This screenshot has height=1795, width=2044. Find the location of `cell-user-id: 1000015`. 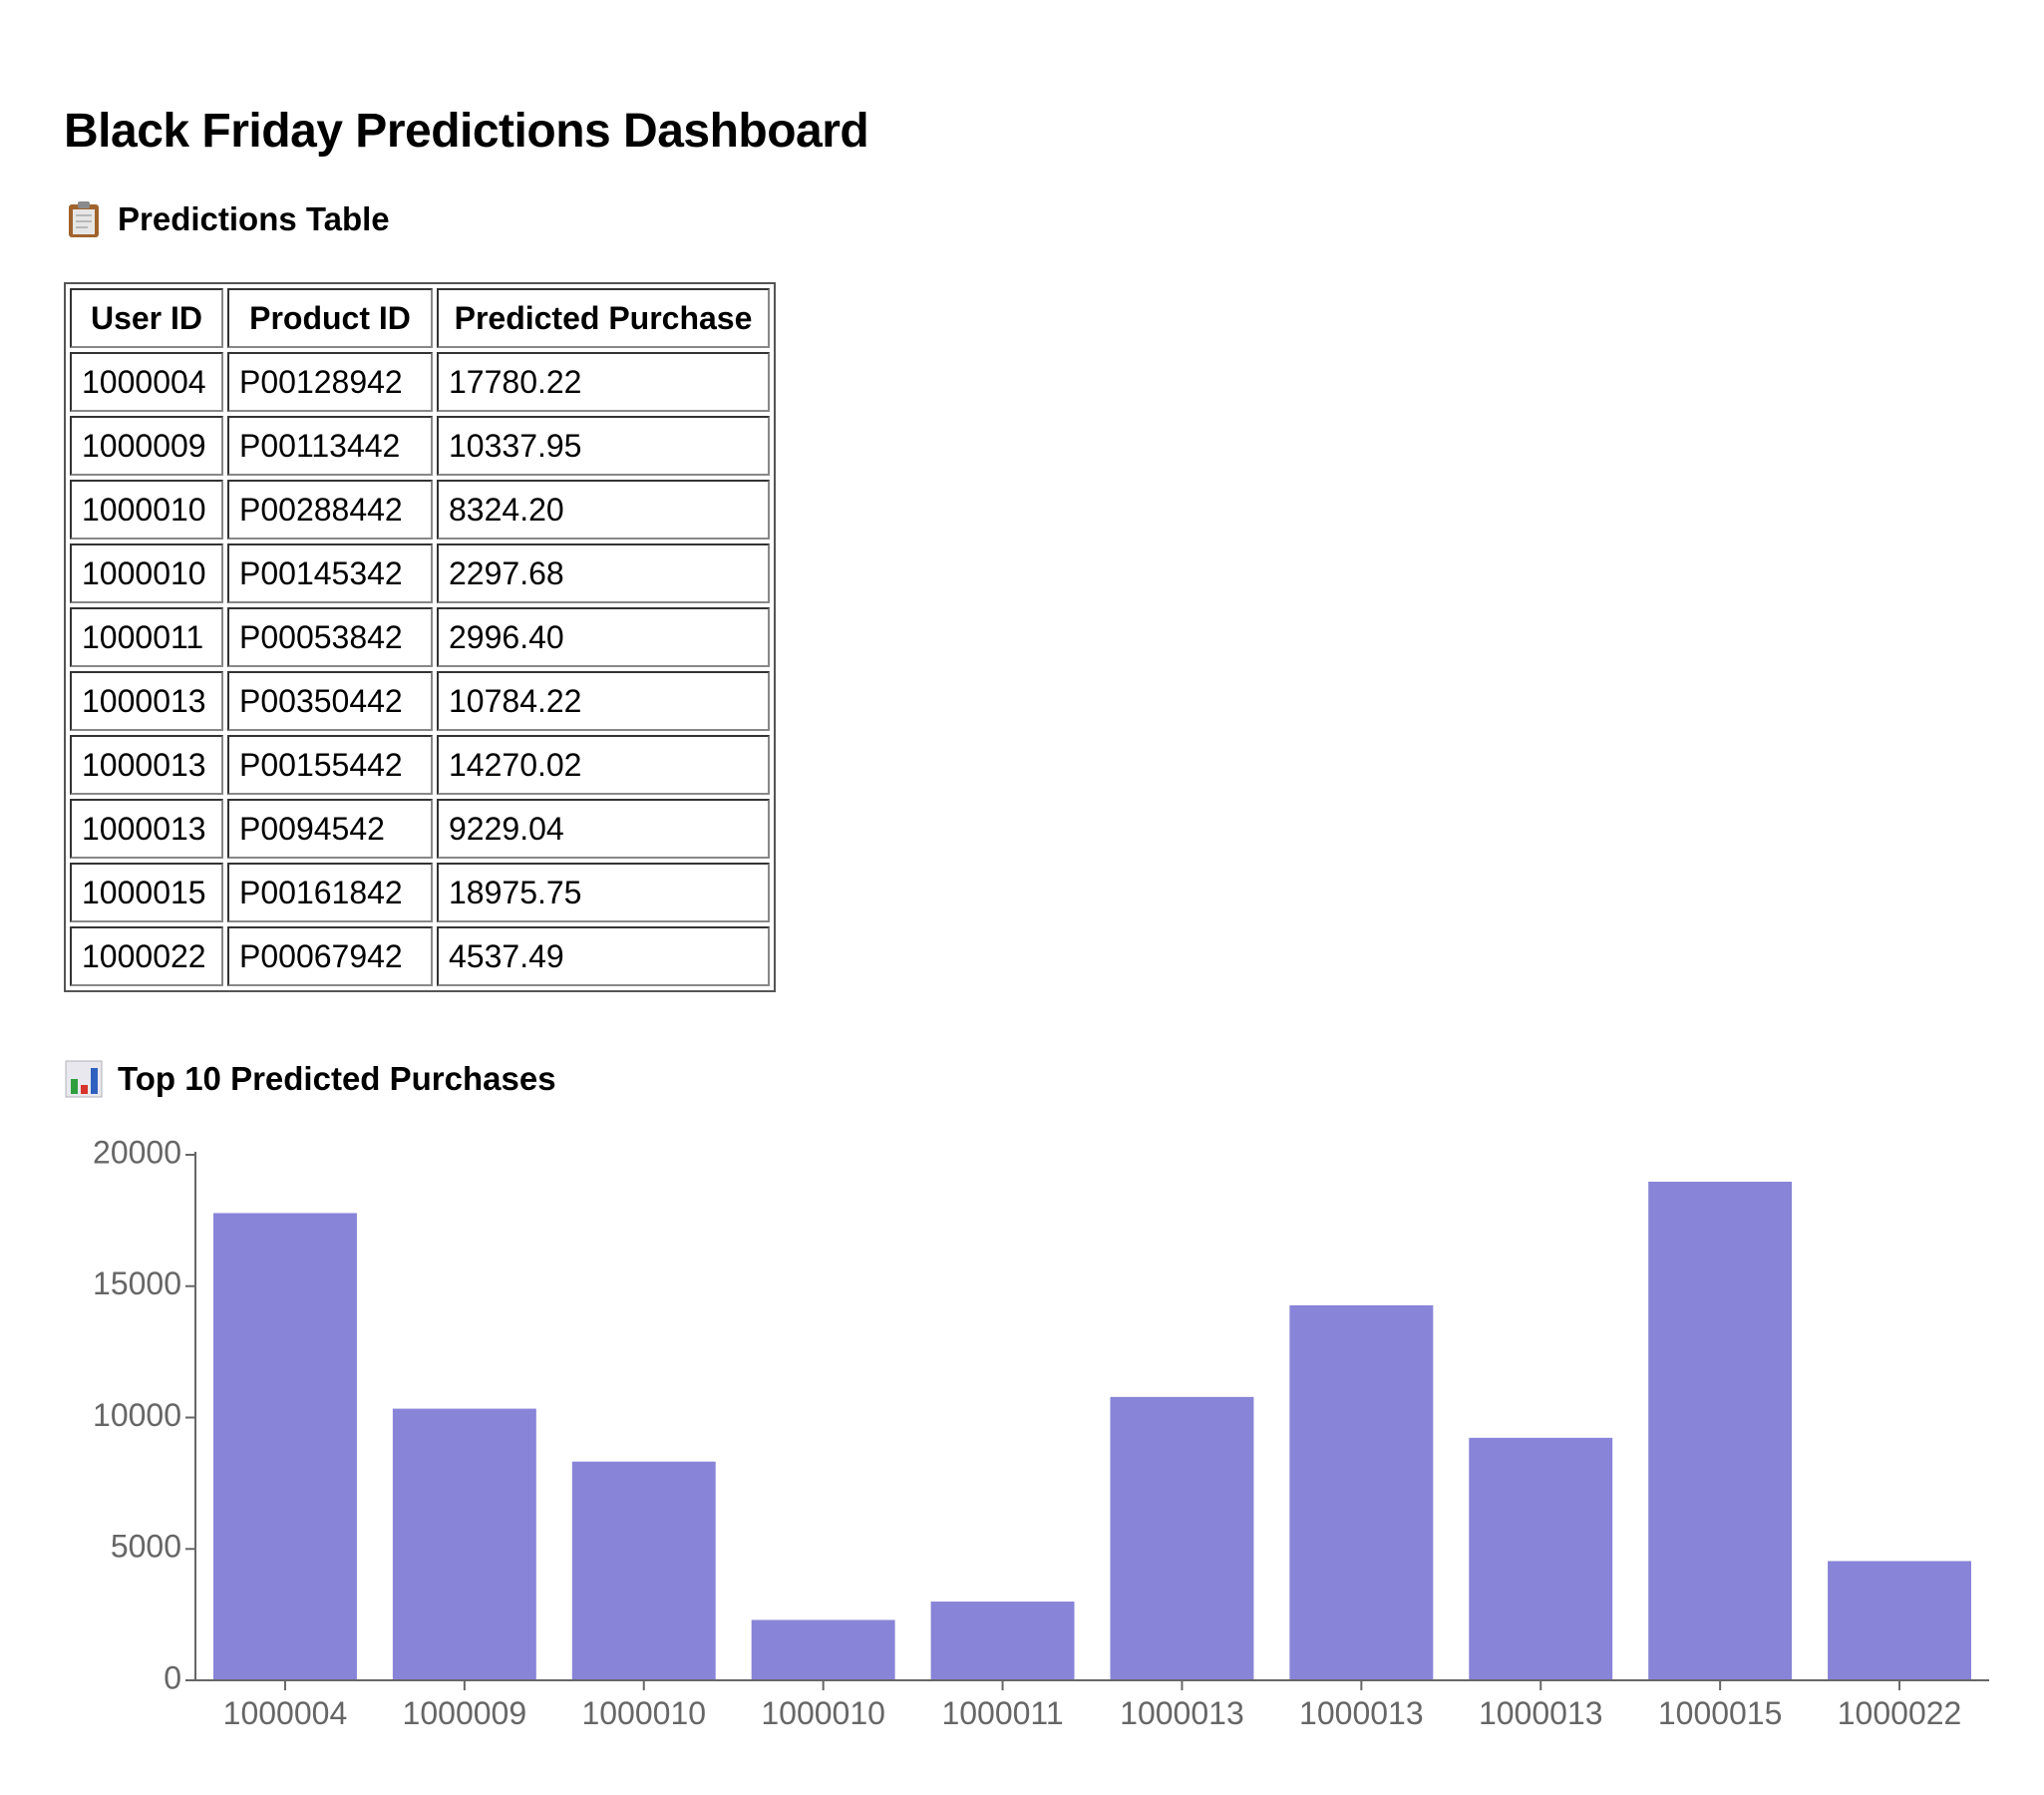

cell-user-id: 1000015 is located at coordinates (146, 892).